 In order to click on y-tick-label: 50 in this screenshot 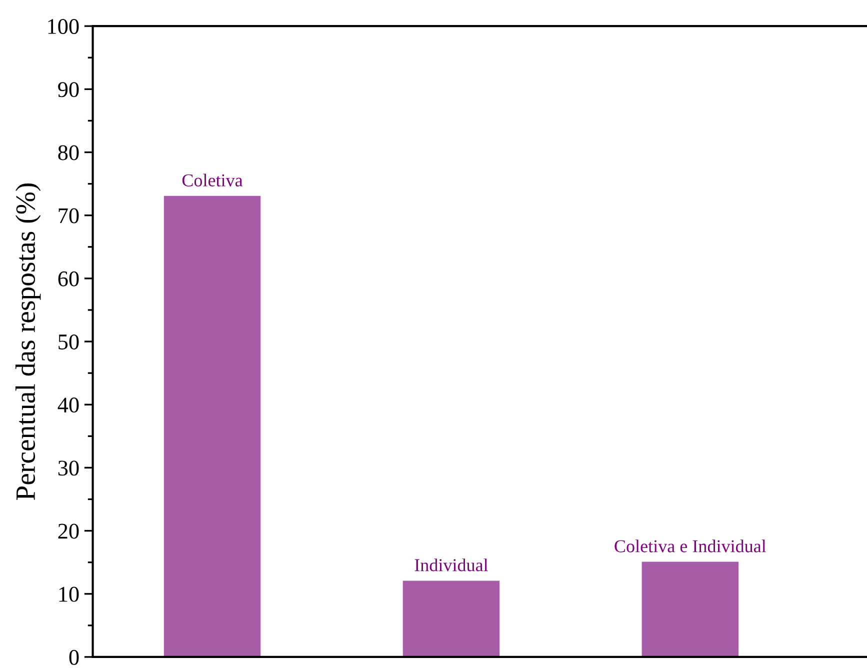, I will do `click(68, 342)`.